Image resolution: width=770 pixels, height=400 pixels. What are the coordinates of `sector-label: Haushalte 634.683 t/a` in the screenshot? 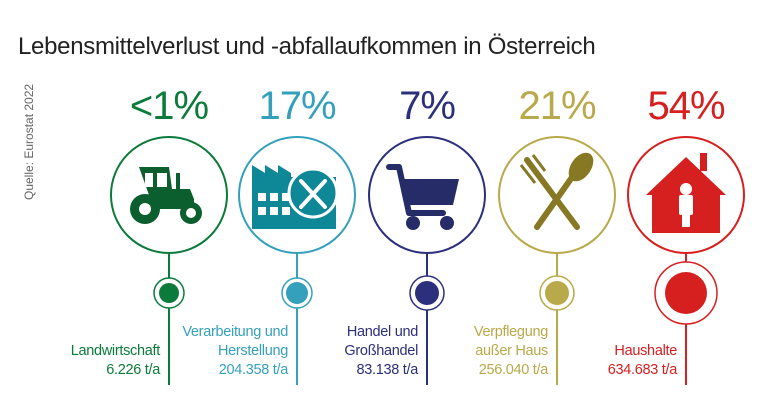 It's located at (587, 361).